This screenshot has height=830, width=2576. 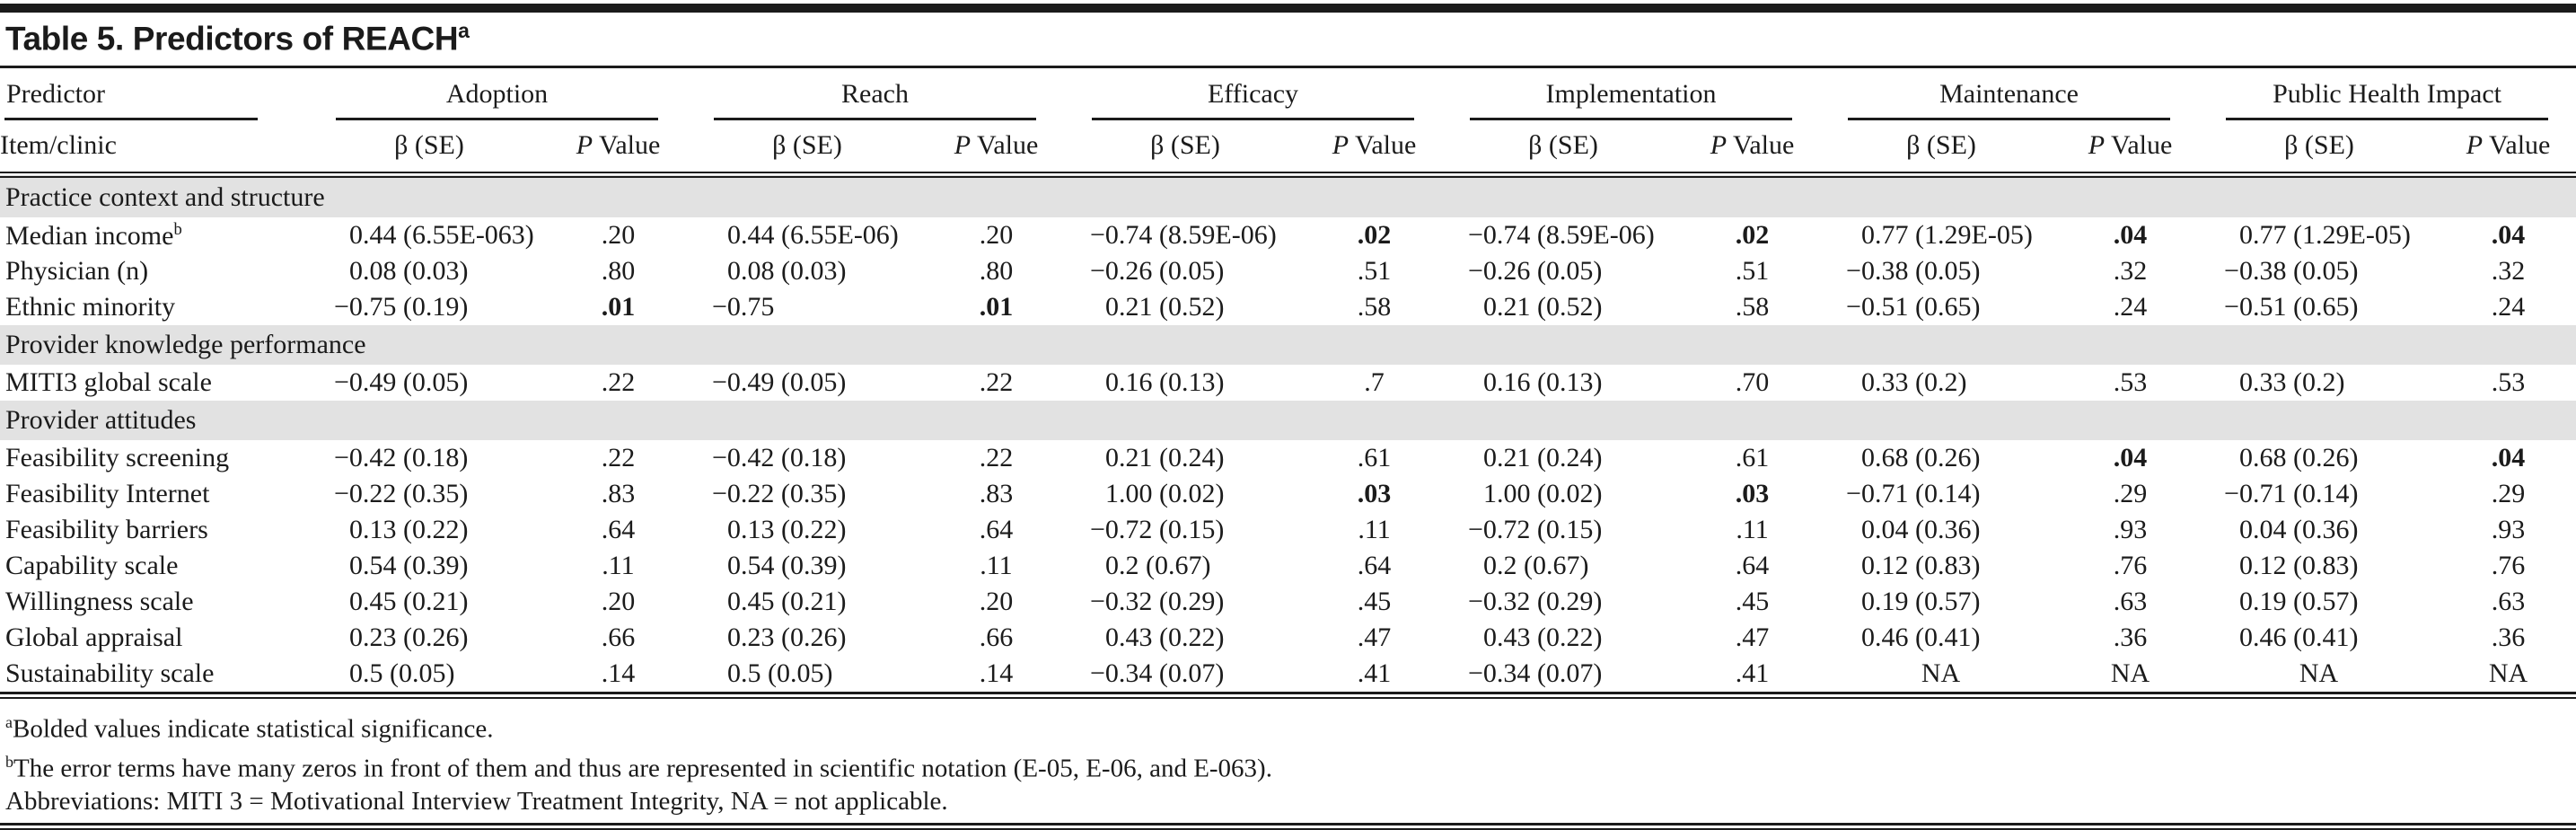 I want to click on section-header: Provider knowledge performance, so click(x=1288, y=345).